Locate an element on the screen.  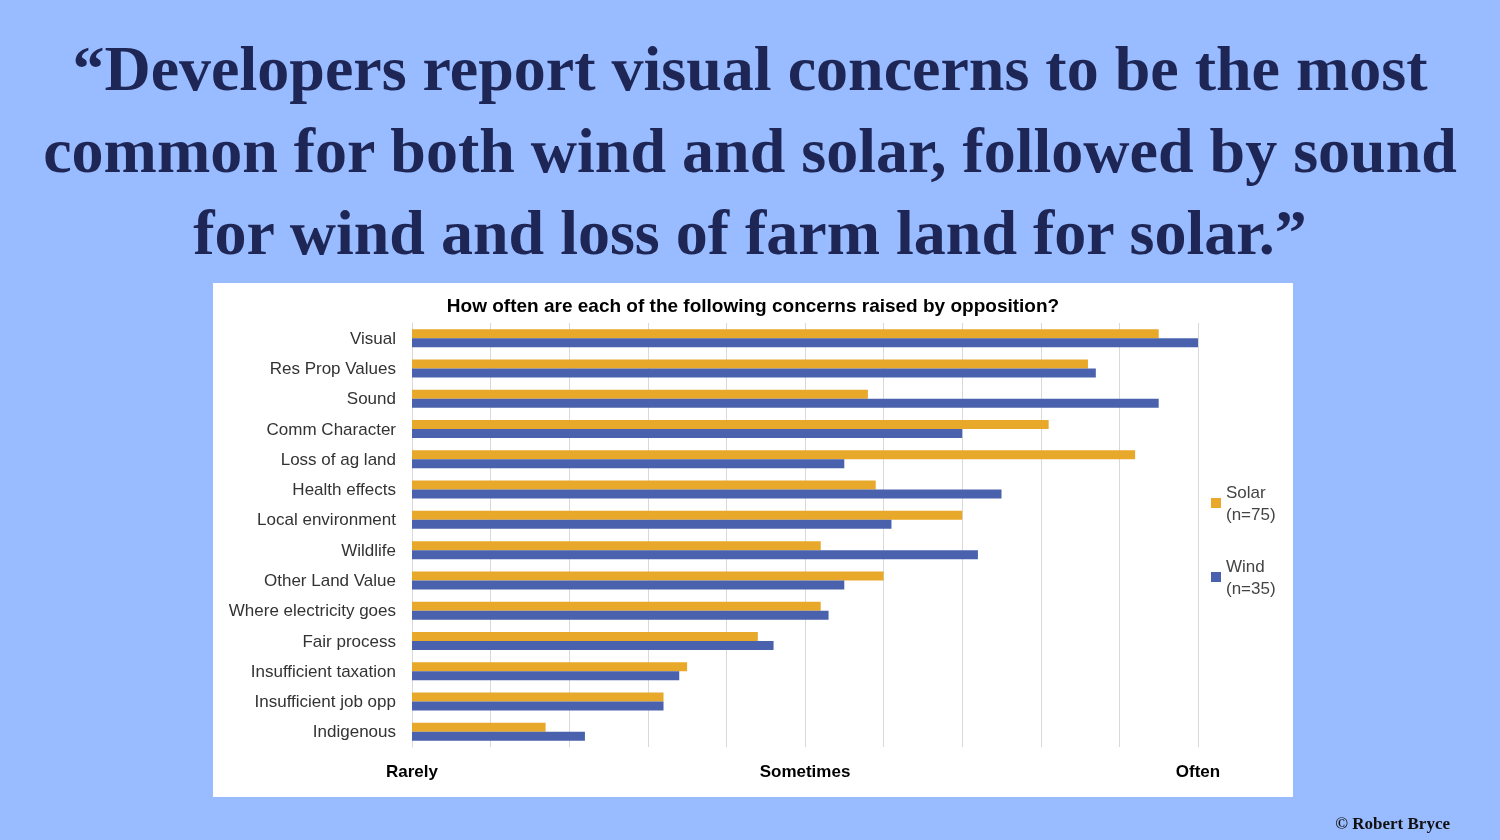
y-tick-label: Insufficient taxation is located at coordinates (323, 671).